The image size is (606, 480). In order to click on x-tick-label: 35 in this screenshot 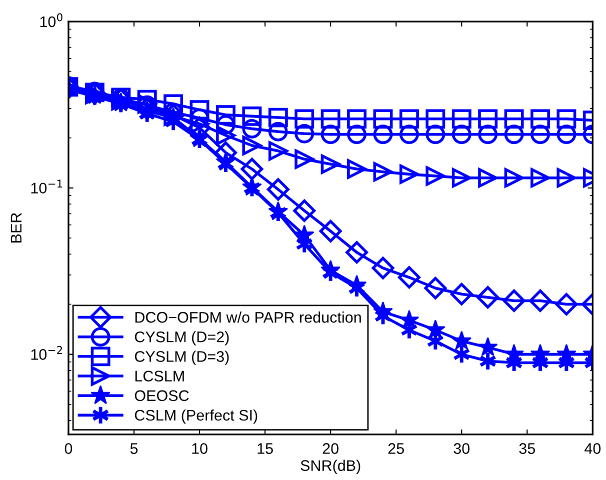, I will do `click(527, 448)`.